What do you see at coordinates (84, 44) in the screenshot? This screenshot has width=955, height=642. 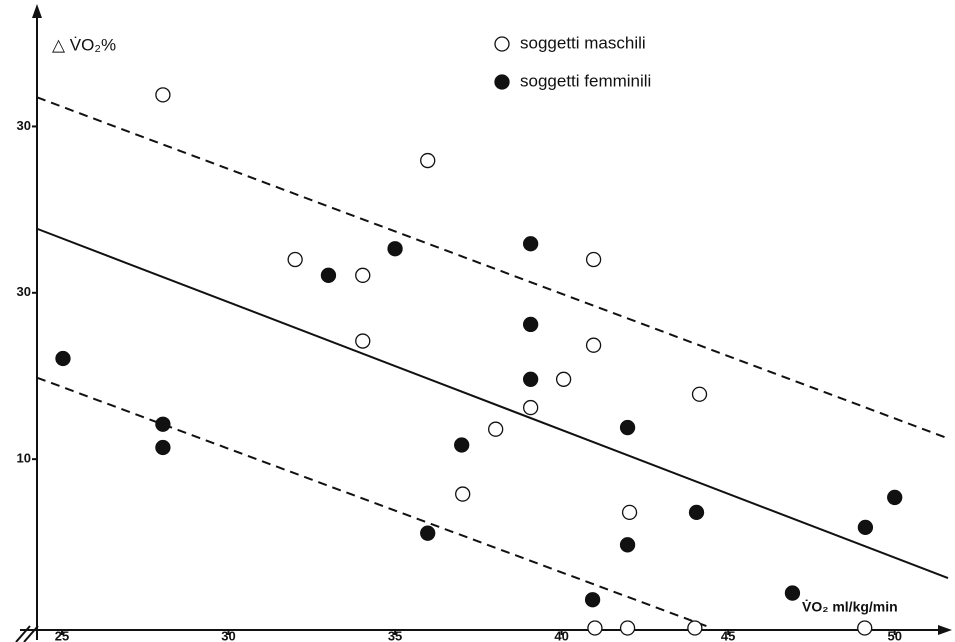 I see `y-axis-label: △ V̇O₂%` at bounding box center [84, 44].